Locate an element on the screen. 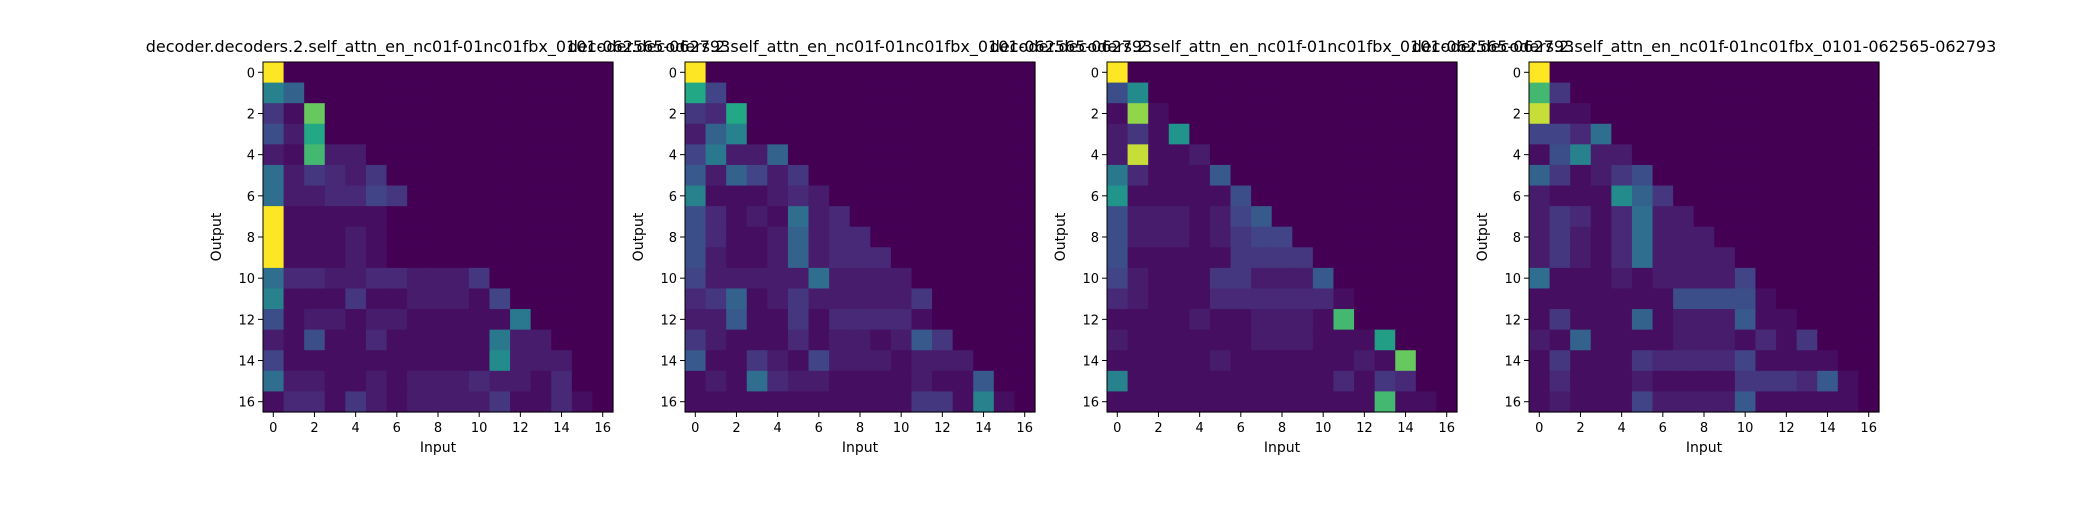  y-tick-label: 14 is located at coordinates (1090, 362).